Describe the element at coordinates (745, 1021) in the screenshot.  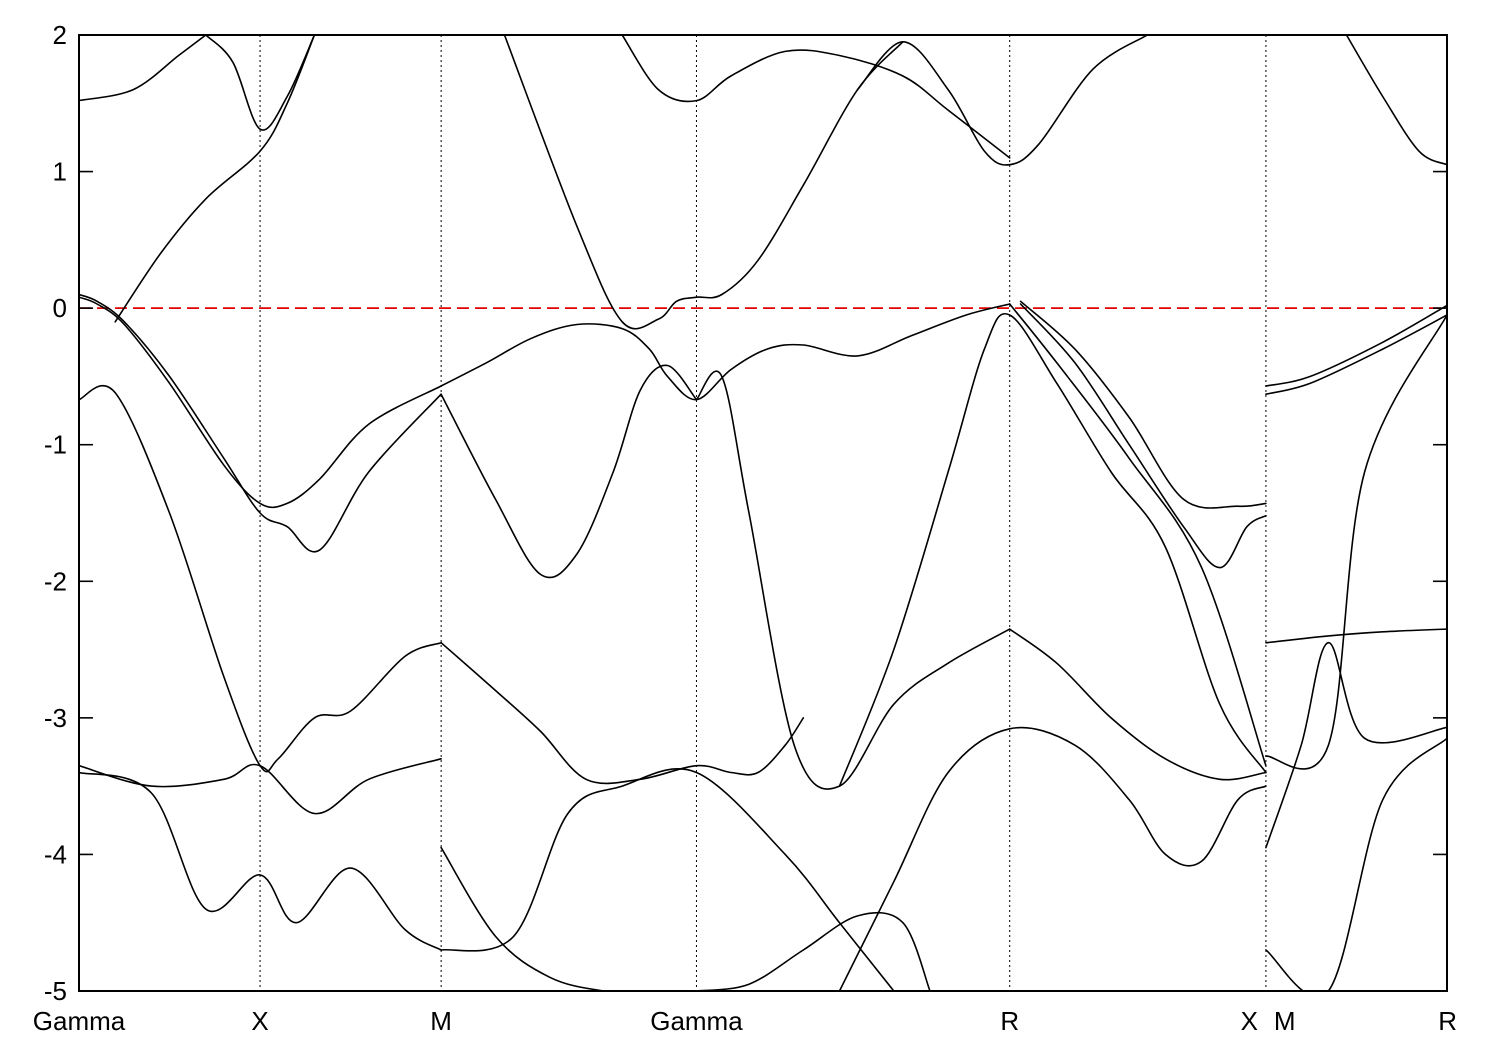
I see `x-axis: Gamma X M Gamma R X M R` at that location.